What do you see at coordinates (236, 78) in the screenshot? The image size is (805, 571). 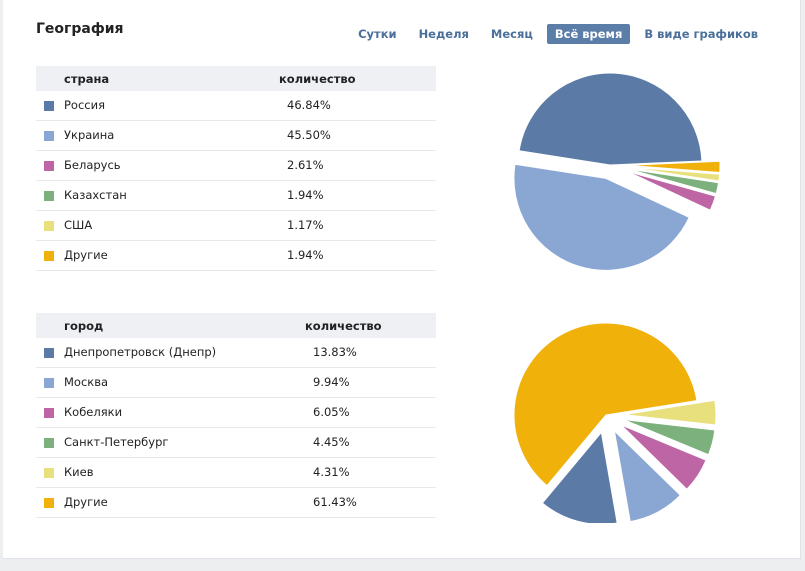 I see `countries-table-header: страна количество` at bounding box center [236, 78].